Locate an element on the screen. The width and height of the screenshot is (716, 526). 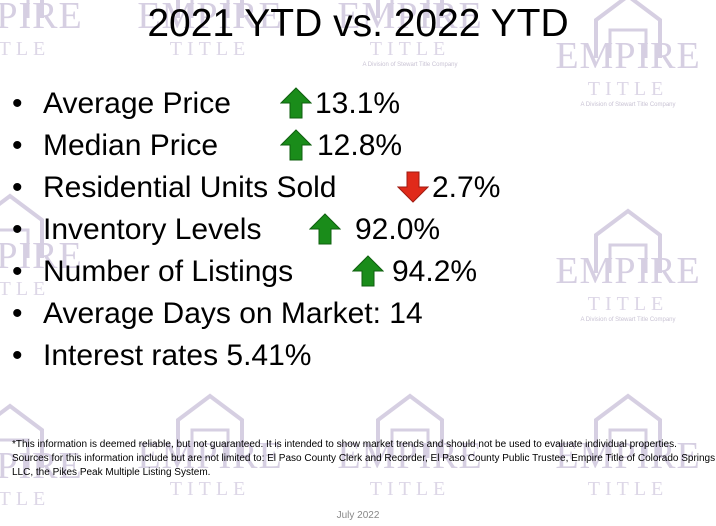
stat-label: Median Price is located at coordinates (131, 145).